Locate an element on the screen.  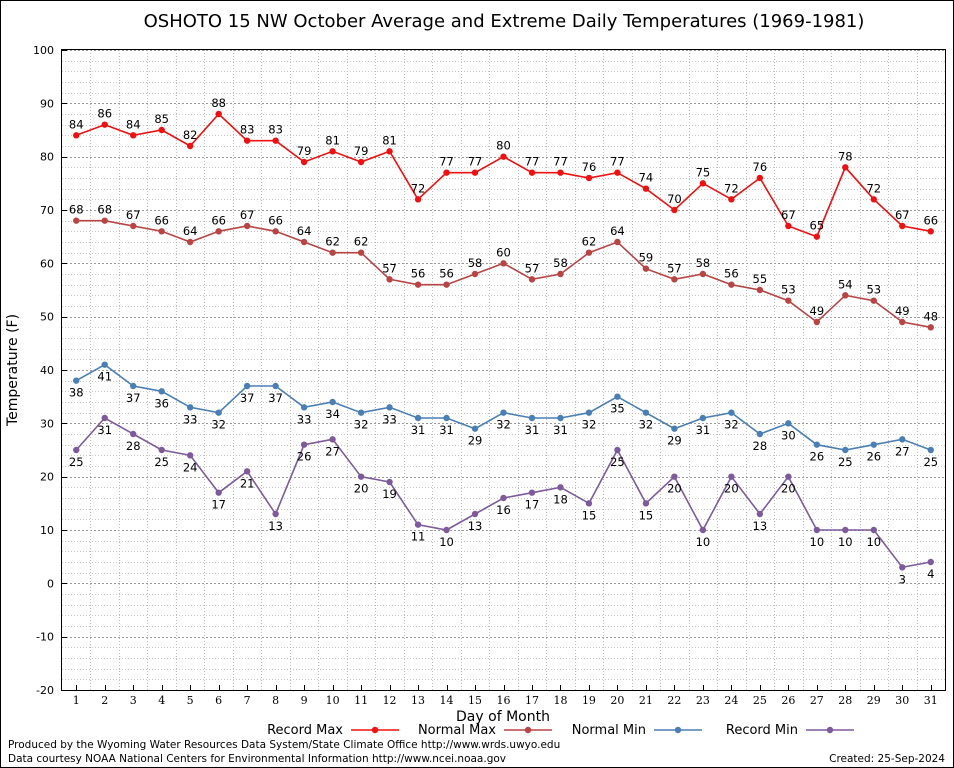
y-tick-label: -10 is located at coordinates (45, 637).